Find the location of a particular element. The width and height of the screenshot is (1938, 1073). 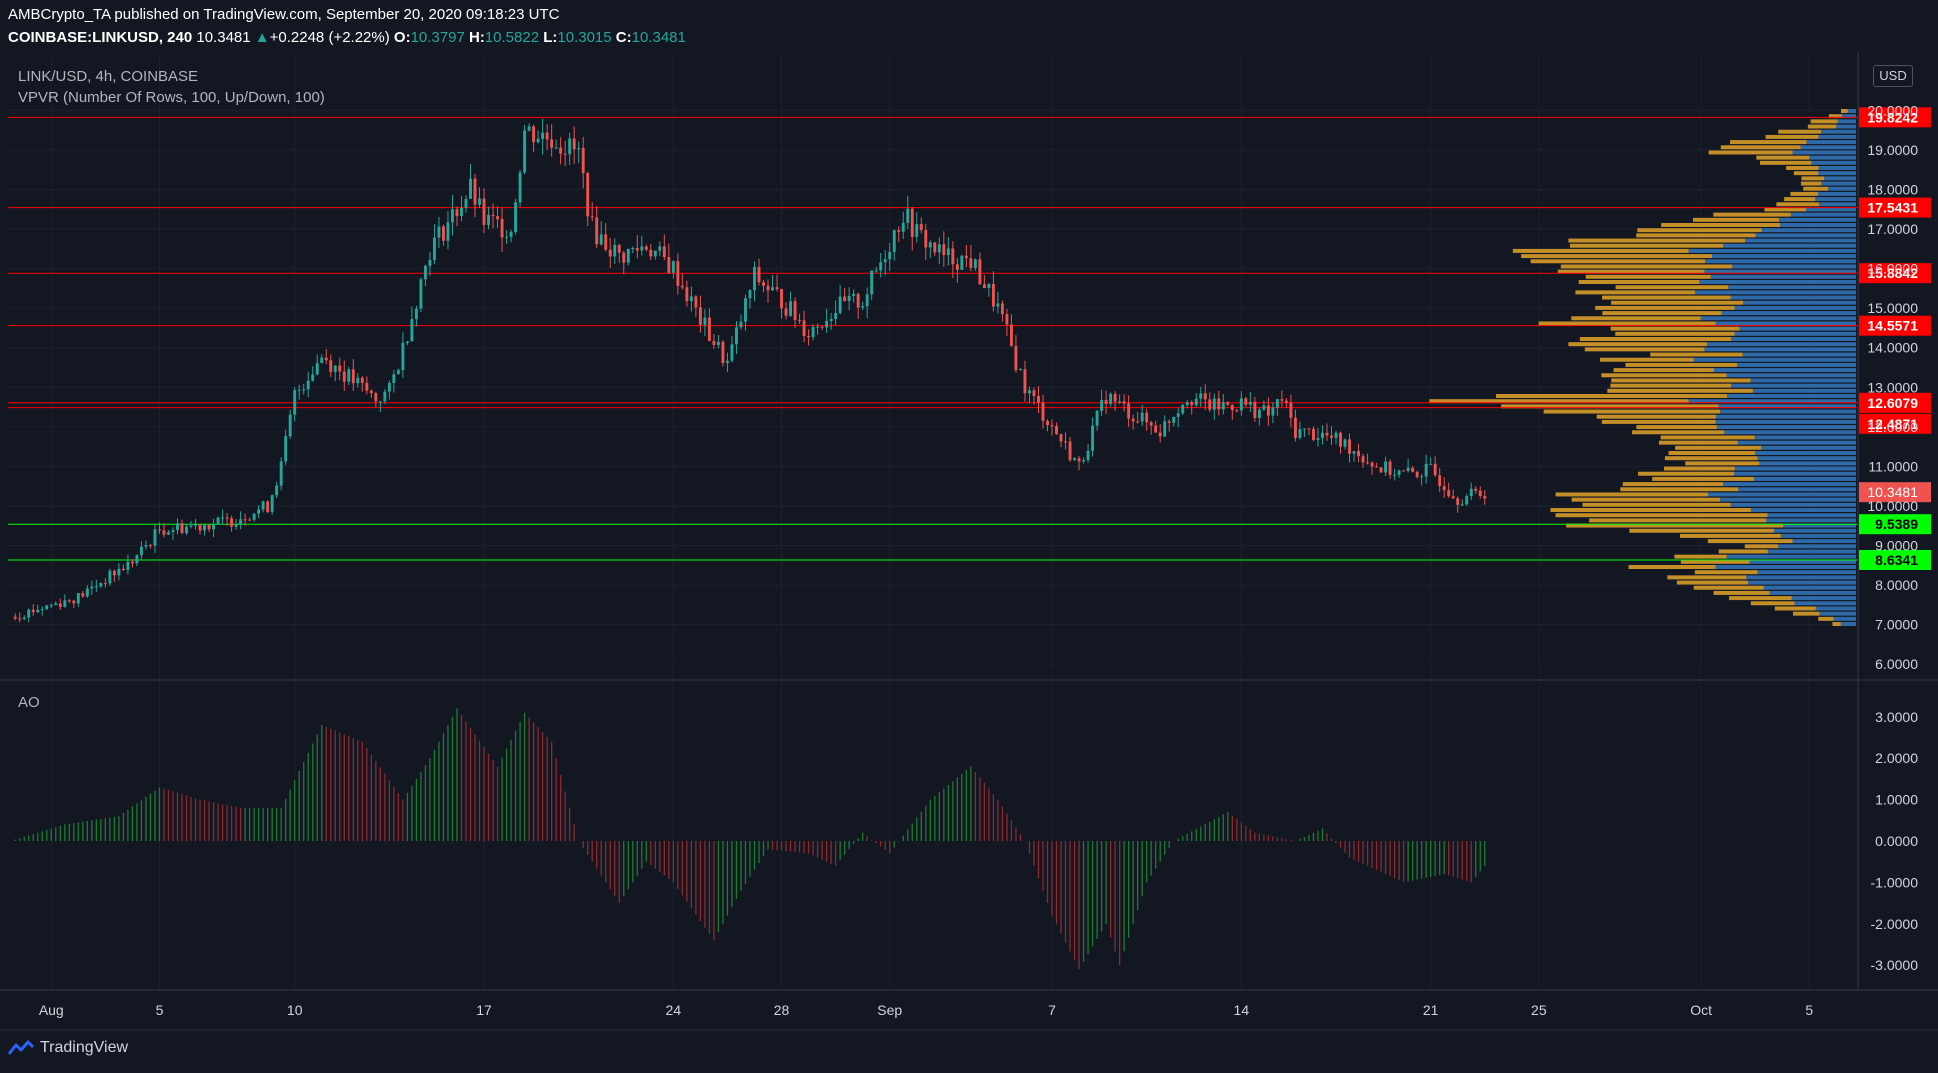

ao-tick-label: 0.0000 is located at coordinates (1896, 841).